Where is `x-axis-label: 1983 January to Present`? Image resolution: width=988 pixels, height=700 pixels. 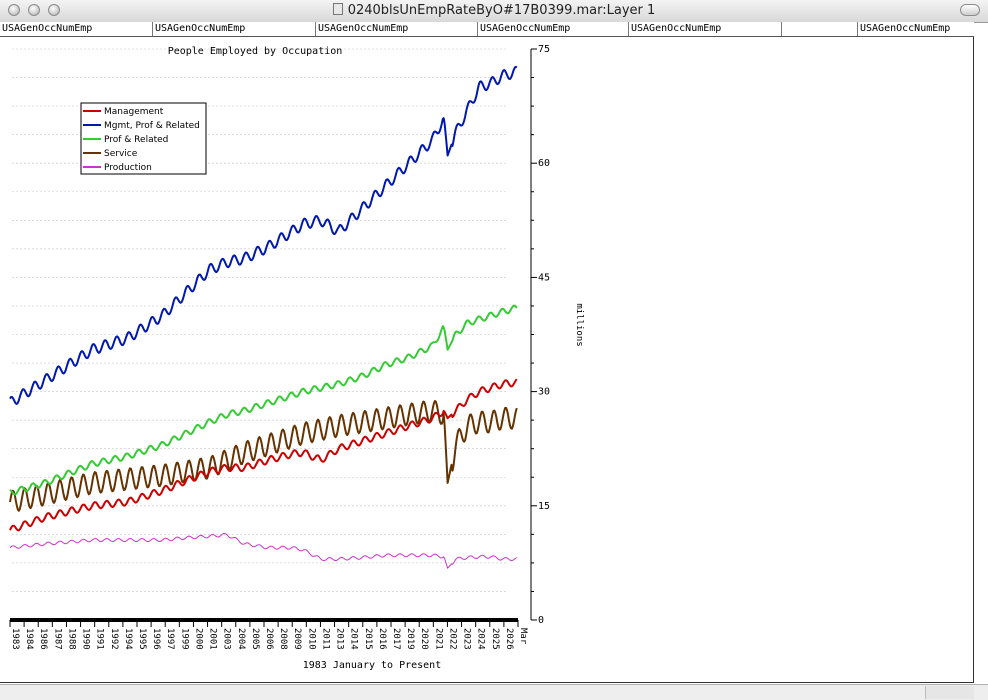 x-axis-label: 1983 January to Present is located at coordinates (372, 665).